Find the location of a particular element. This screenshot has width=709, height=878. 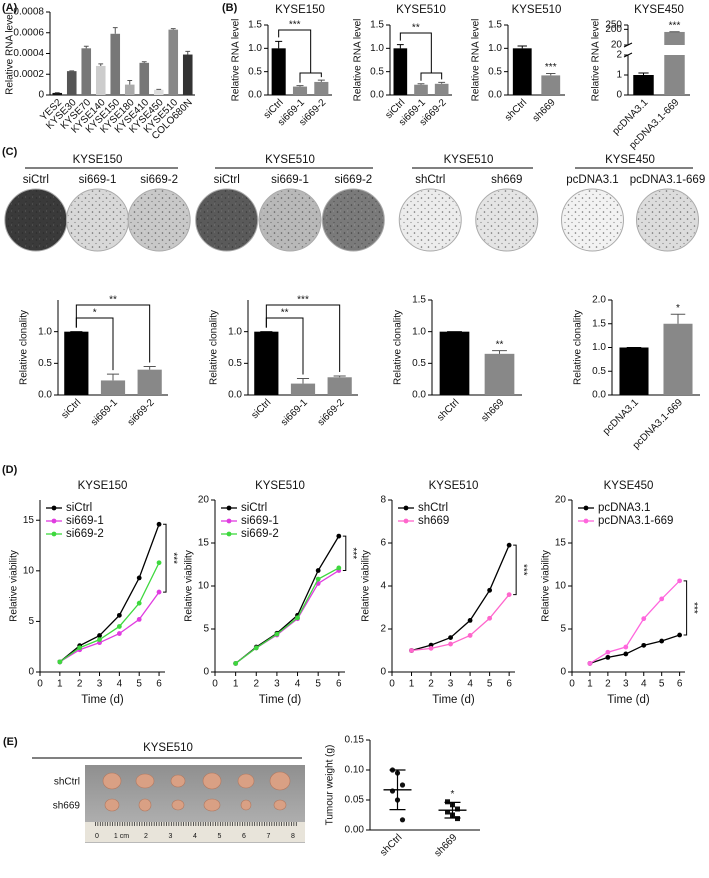

plate-label: siCtrl is located at coordinates (36, 180).